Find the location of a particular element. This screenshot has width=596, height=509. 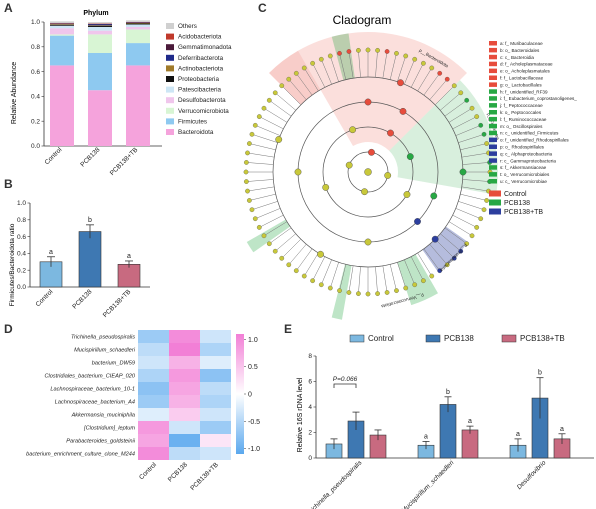

heatmap-row-label: bacterium_enrichment_culture_clone_M244 is located at coordinates (80, 455).